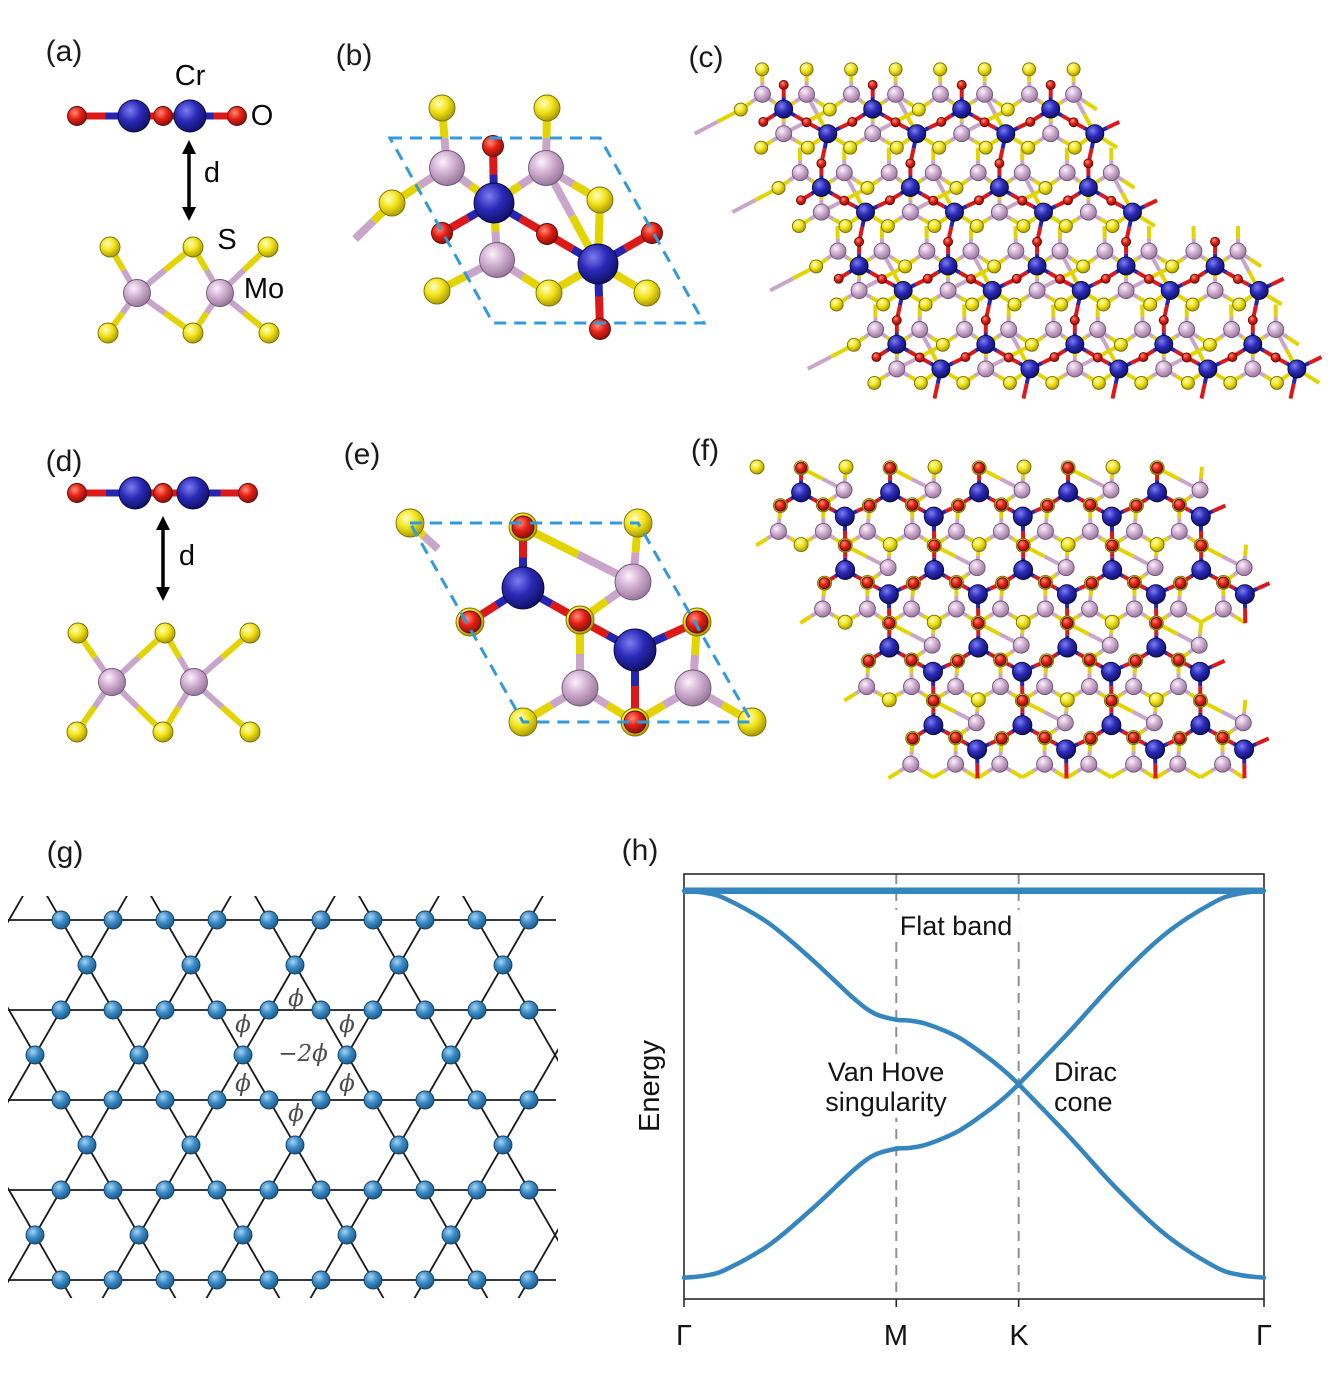 Image resolution: width=1344 pixels, height=1377 pixels. Describe the element at coordinates (956, 926) in the screenshot. I see `flat-band-label: Flat band` at that location.